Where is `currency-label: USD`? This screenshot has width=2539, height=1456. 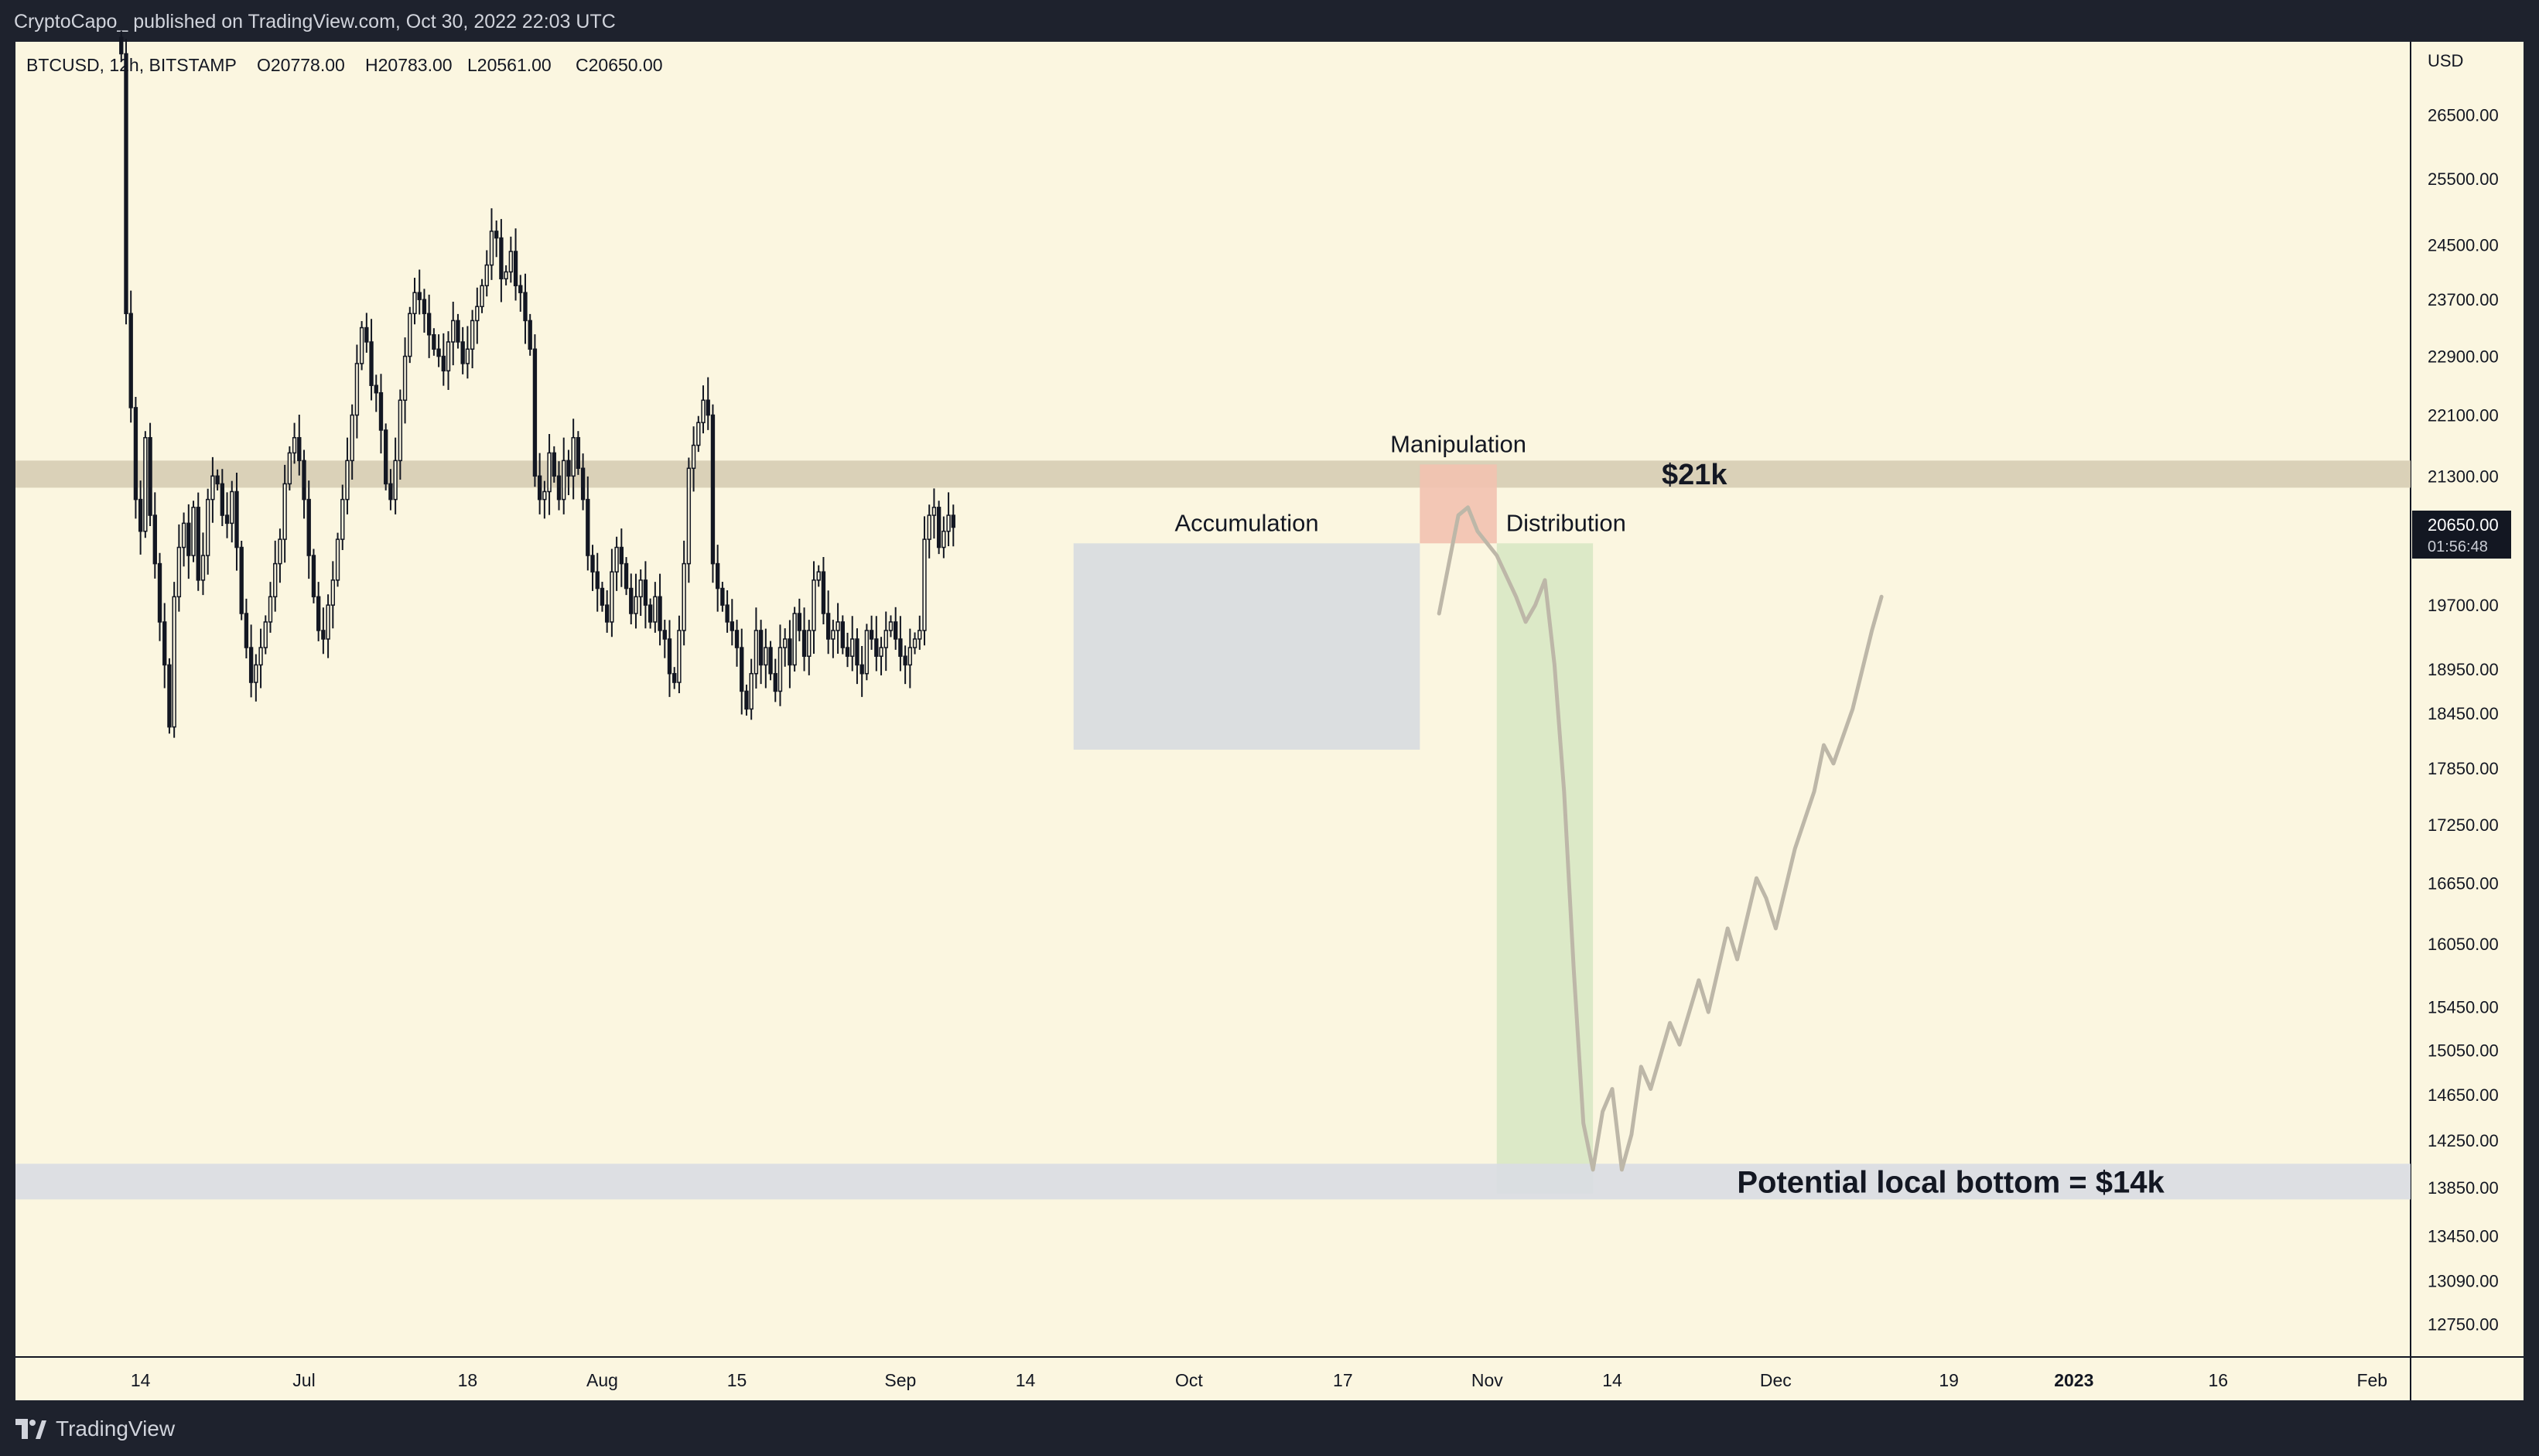 currency-label: USD is located at coordinates (2445, 60).